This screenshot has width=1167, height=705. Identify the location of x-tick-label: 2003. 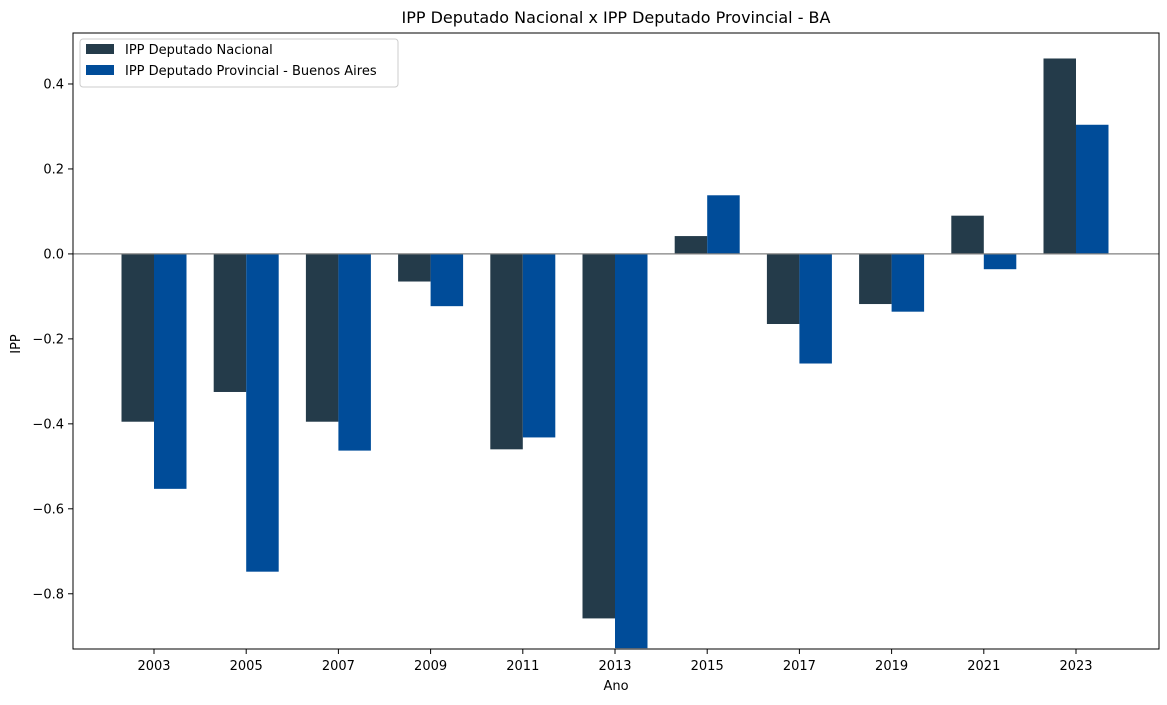
(153, 666).